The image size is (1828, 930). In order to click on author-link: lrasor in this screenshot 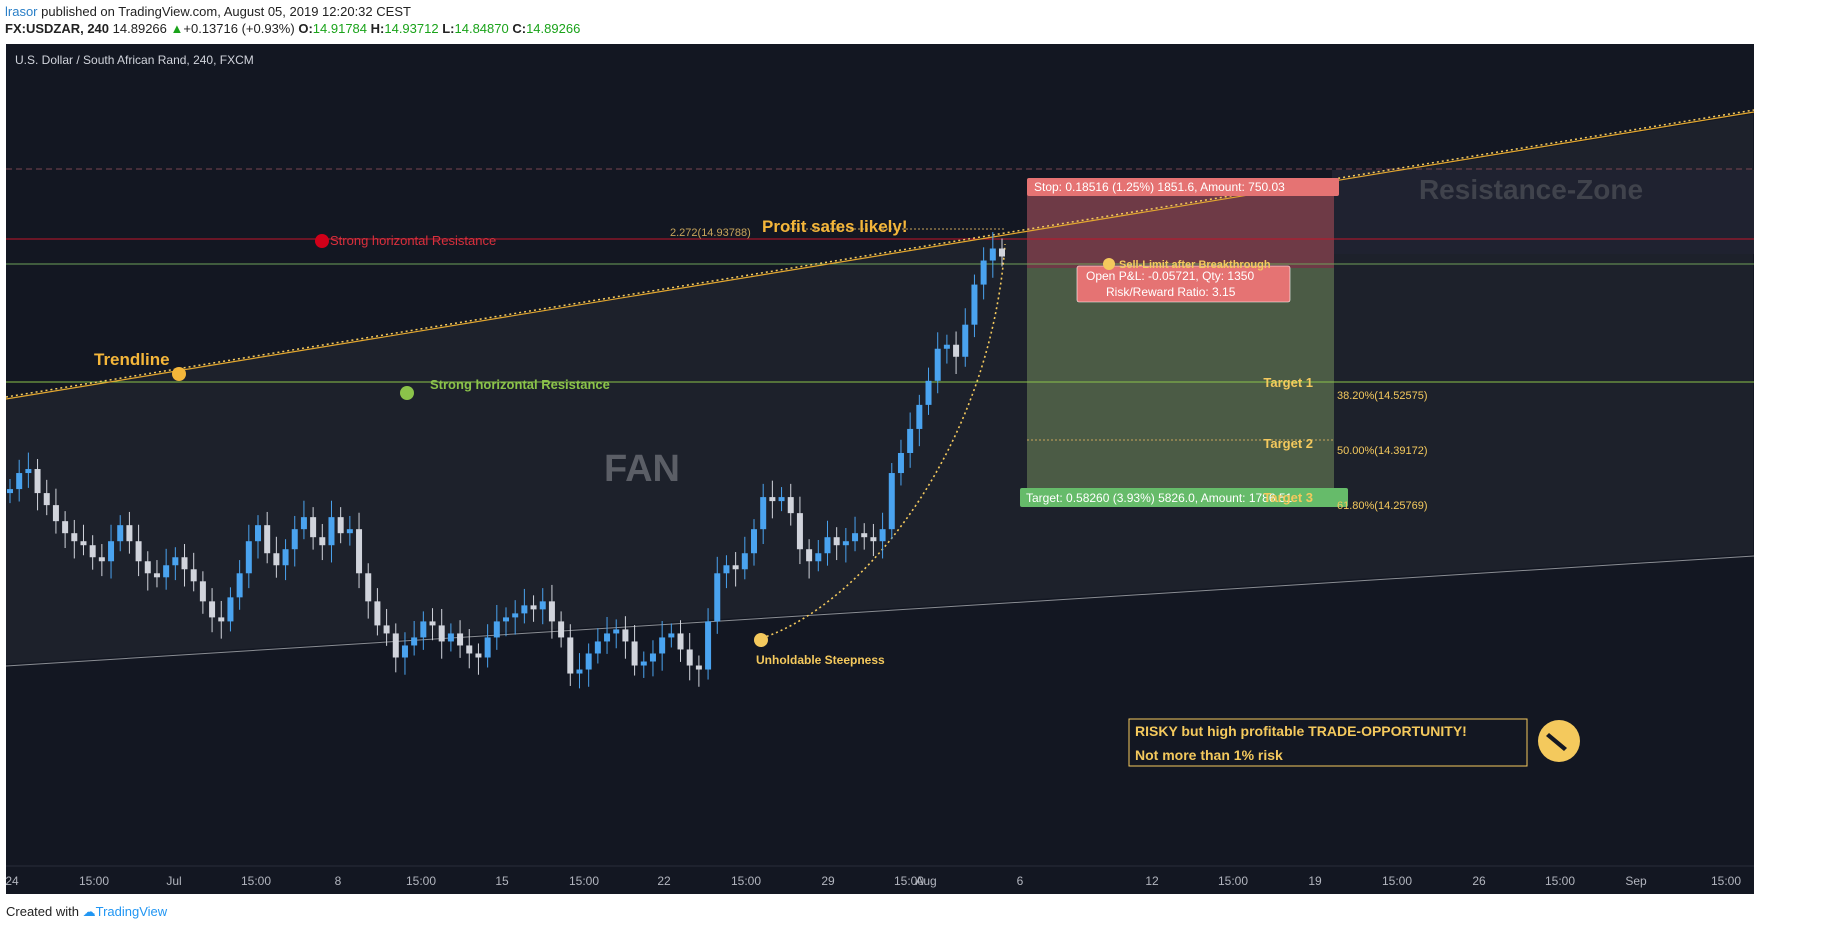, I will do `click(21, 11)`.